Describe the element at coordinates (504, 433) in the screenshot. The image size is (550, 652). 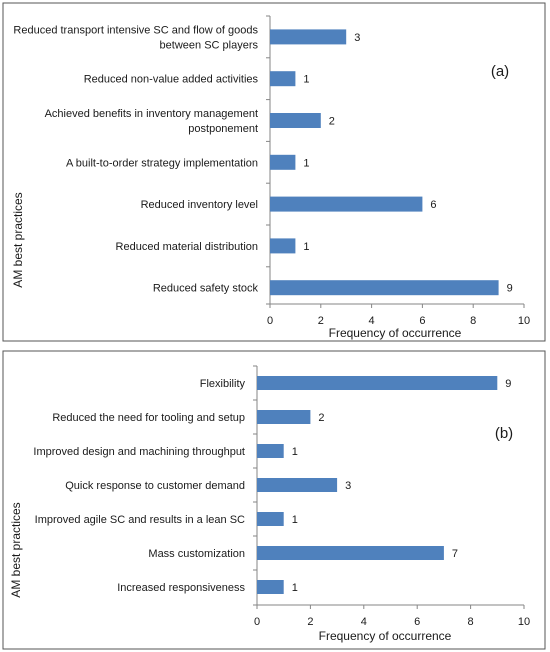
I see `panel-label: (b)` at that location.